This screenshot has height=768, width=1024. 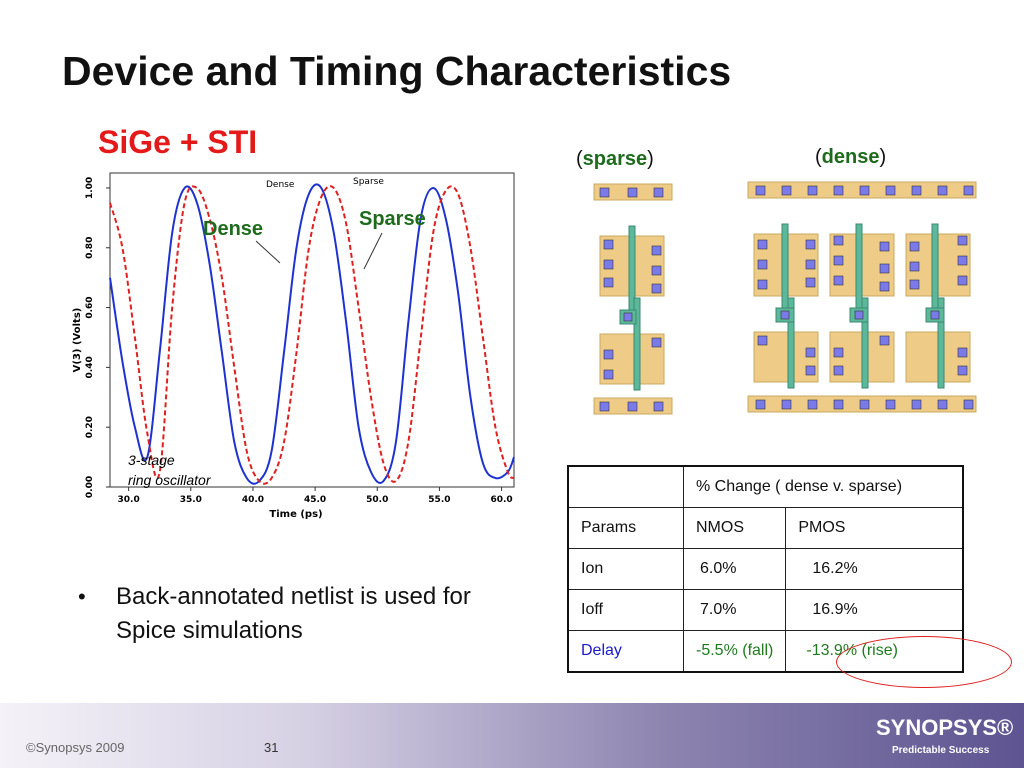 What do you see at coordinates (392, 219) in the screenshot?
I see `sparse-large-label: Sparse` at bounding box center [392, 219].